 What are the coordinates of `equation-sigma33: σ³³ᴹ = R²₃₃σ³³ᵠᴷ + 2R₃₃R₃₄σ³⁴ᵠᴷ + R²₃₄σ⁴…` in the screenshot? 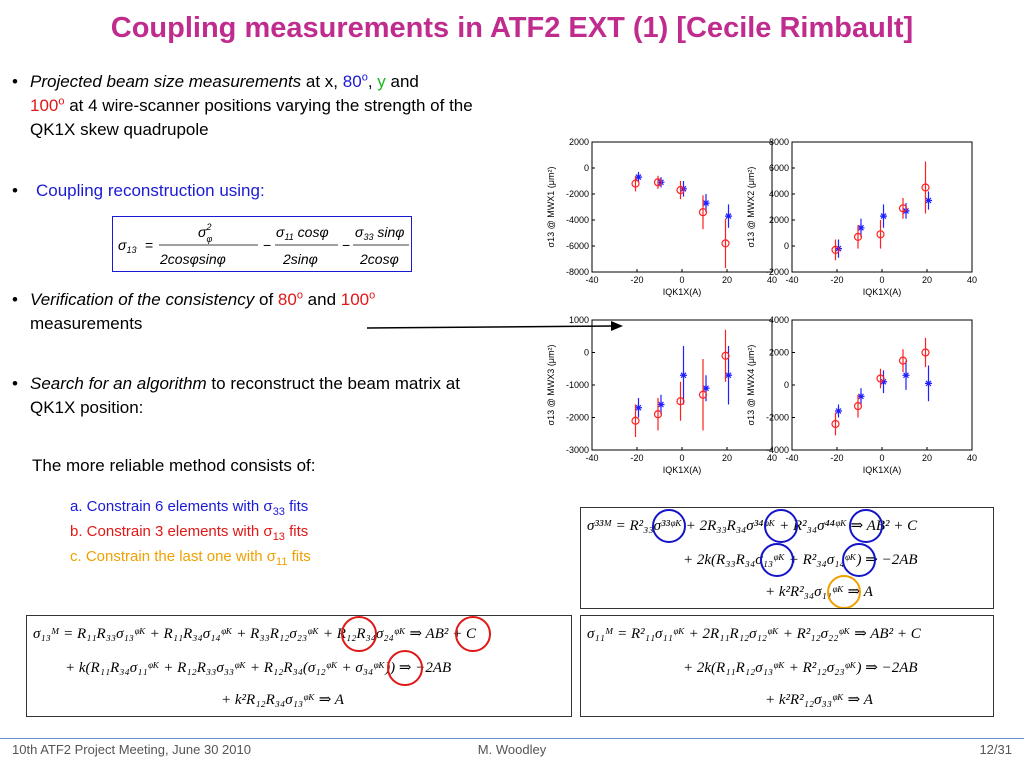 It's located at (787, 558).